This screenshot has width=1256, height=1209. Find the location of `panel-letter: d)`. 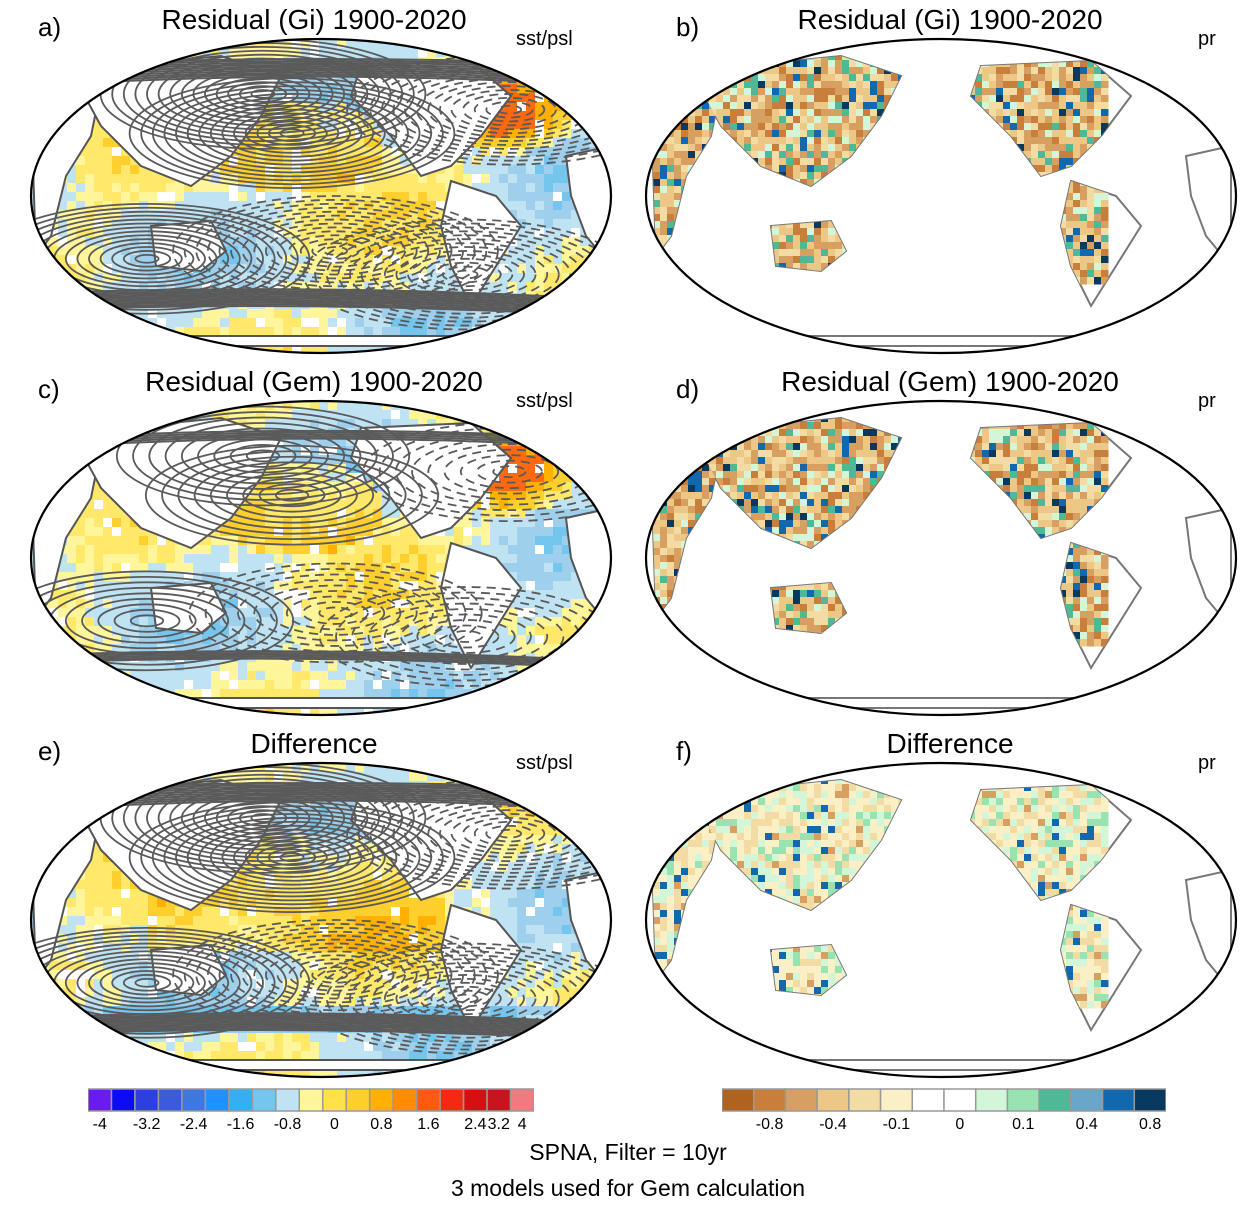

panel-letter: d) is located at coordinates (687, 389).